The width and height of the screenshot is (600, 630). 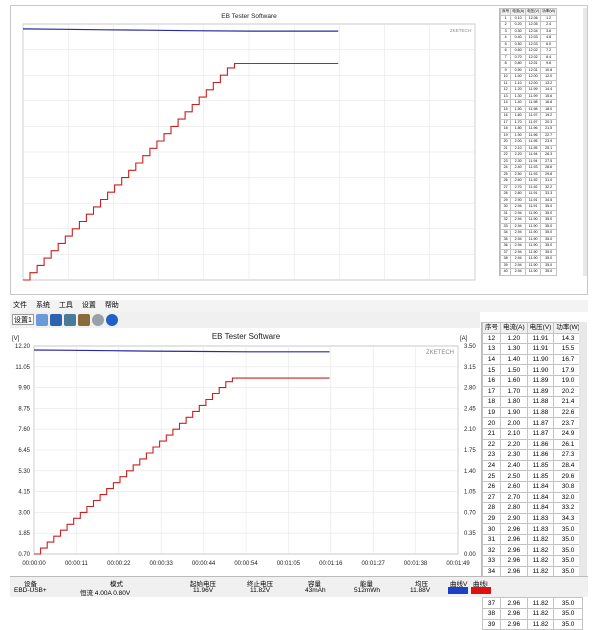 What do you see at coordinates (182, 466) in the screenshot?
I see `current-series-line` at bounding box center [182, 466].